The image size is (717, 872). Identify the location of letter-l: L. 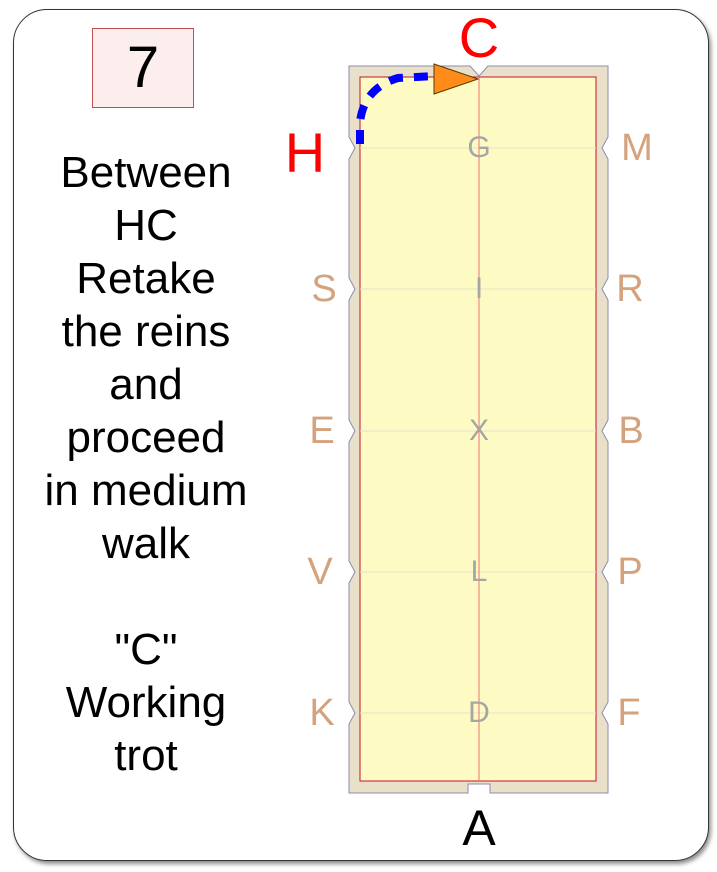
(479, 571).